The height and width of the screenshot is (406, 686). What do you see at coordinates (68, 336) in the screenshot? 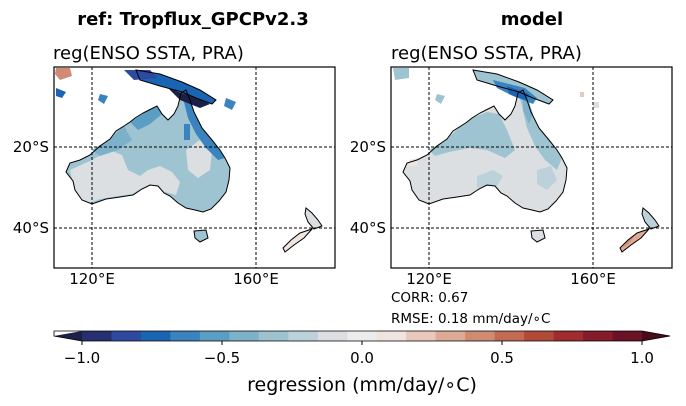
I see `colorbar-extend-min` at bounding box center [68, 336].